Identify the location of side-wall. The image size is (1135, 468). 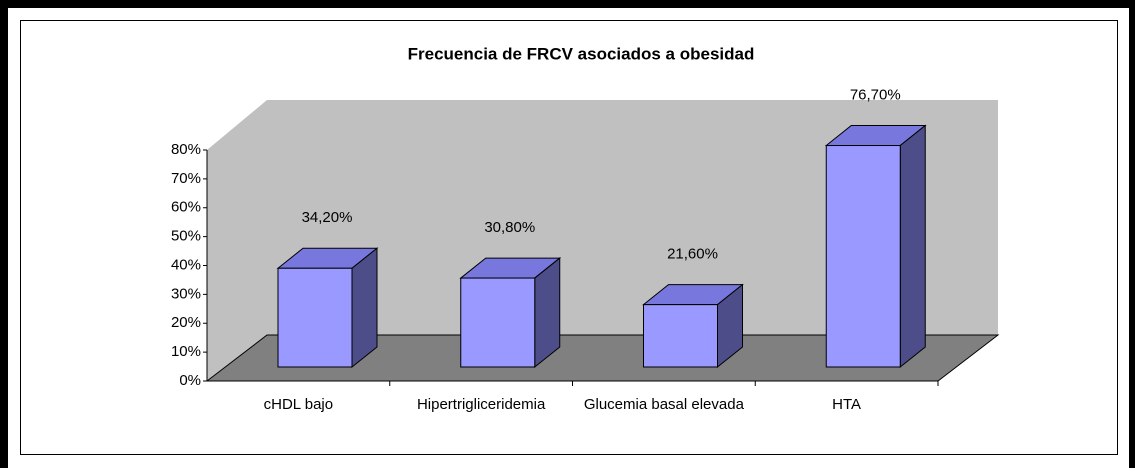
(237, 240).